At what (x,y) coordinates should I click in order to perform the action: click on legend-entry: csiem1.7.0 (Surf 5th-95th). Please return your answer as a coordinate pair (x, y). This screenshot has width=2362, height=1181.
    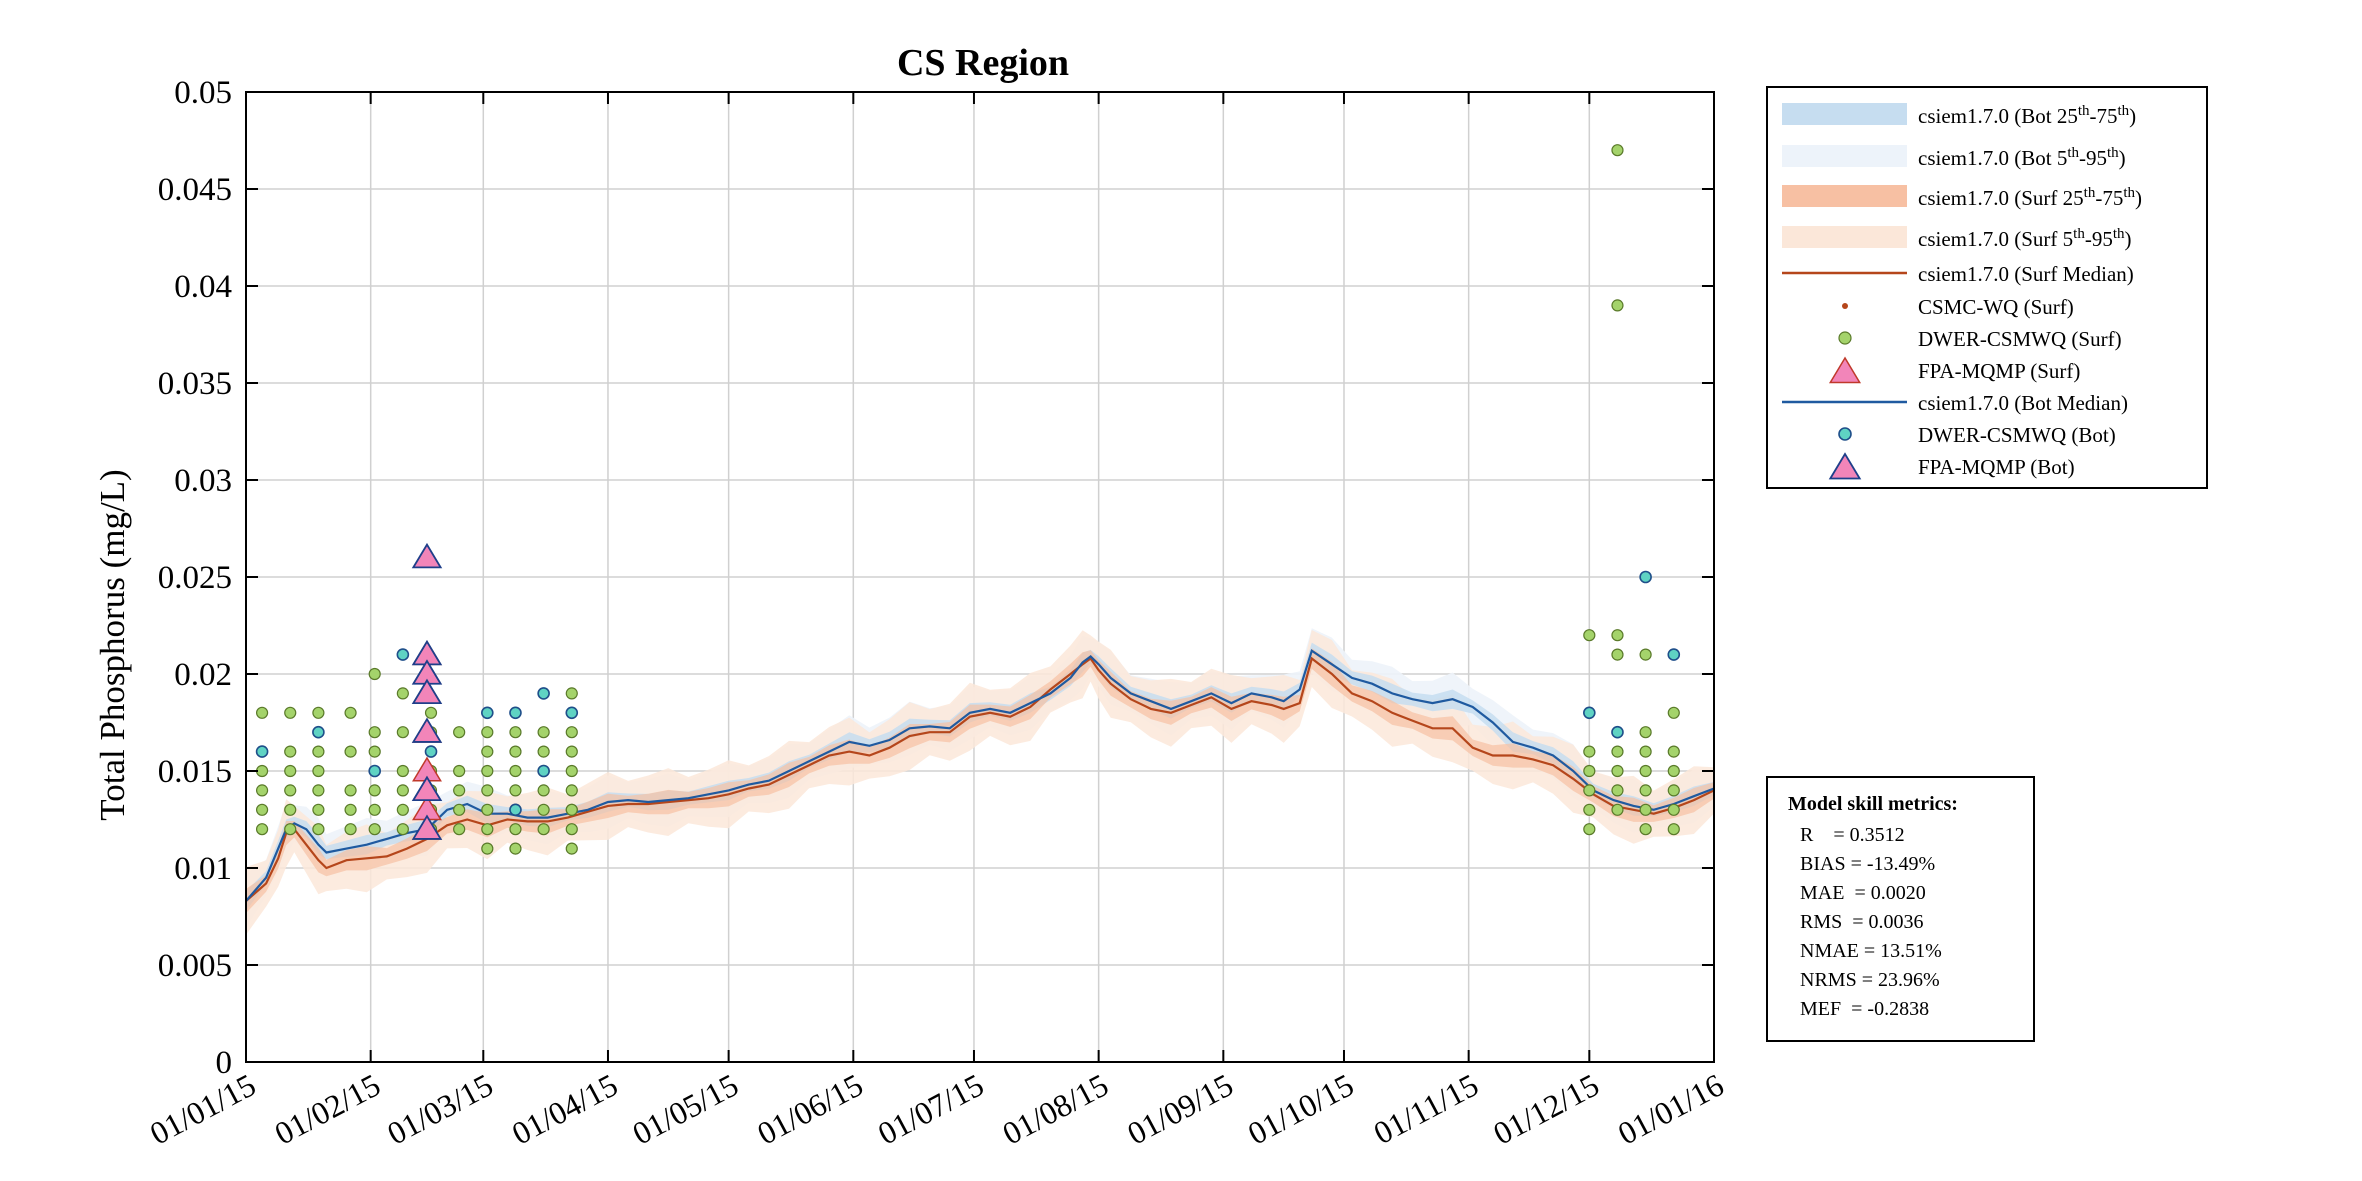
    Looking at the image, I should click on (1957, 238).